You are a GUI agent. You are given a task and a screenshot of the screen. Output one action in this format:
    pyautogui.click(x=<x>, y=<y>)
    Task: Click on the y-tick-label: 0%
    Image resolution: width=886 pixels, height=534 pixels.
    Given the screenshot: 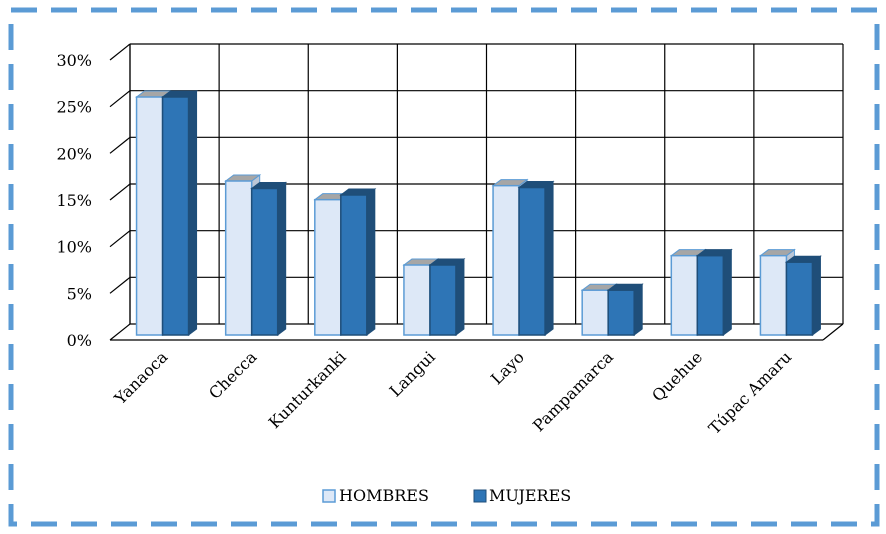 What is the action you would take?
    pyautogui.click(x=79, y=340)
    